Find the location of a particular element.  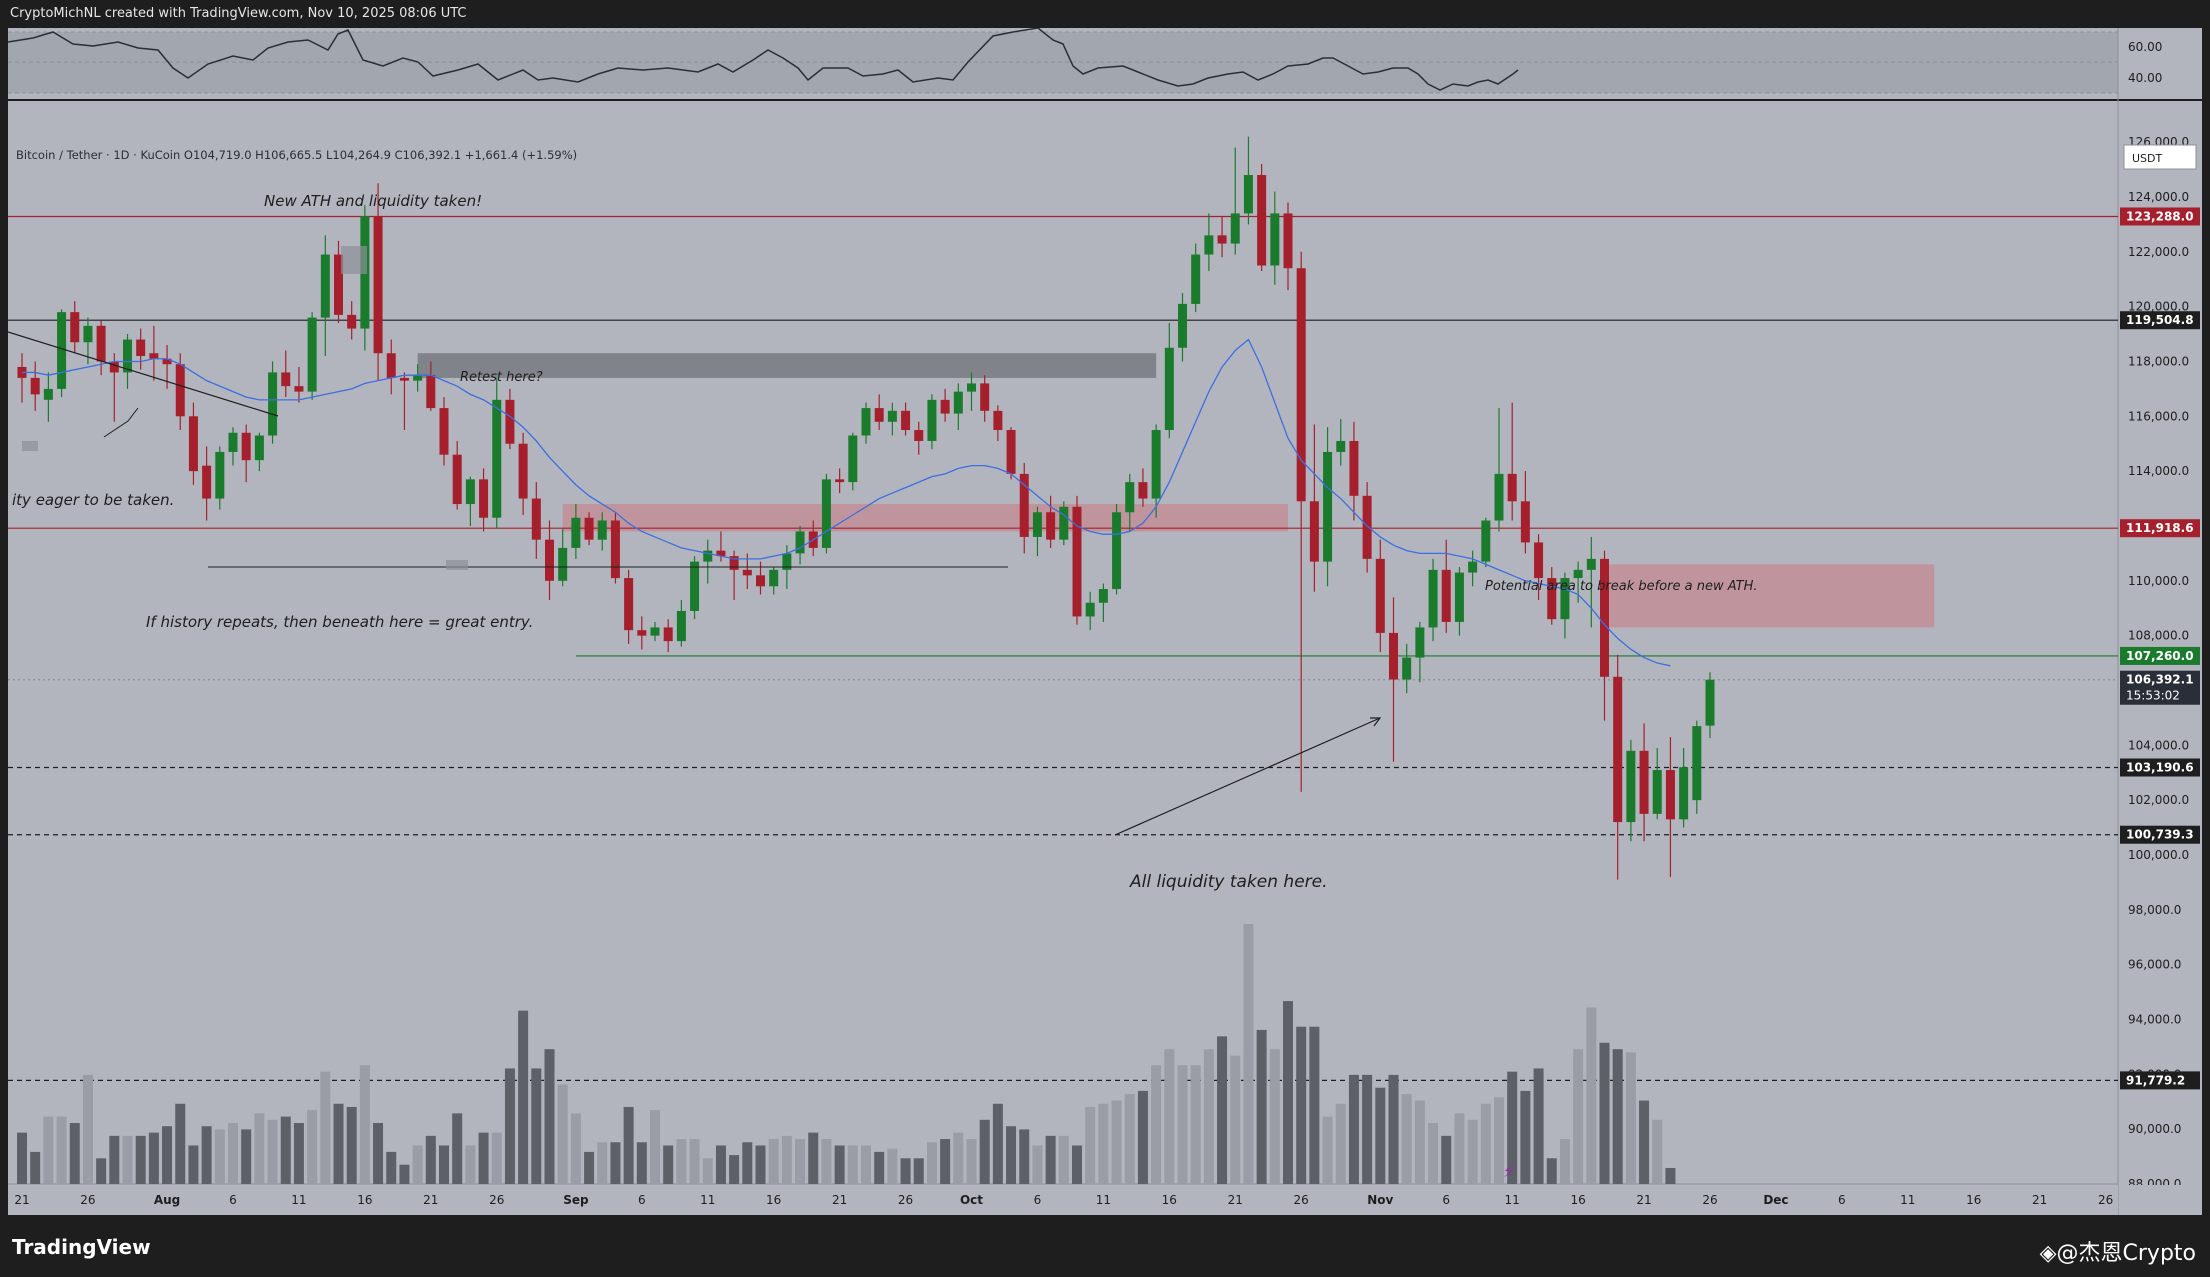

currency-badge: USDT is located at coordinates (2160, 157).